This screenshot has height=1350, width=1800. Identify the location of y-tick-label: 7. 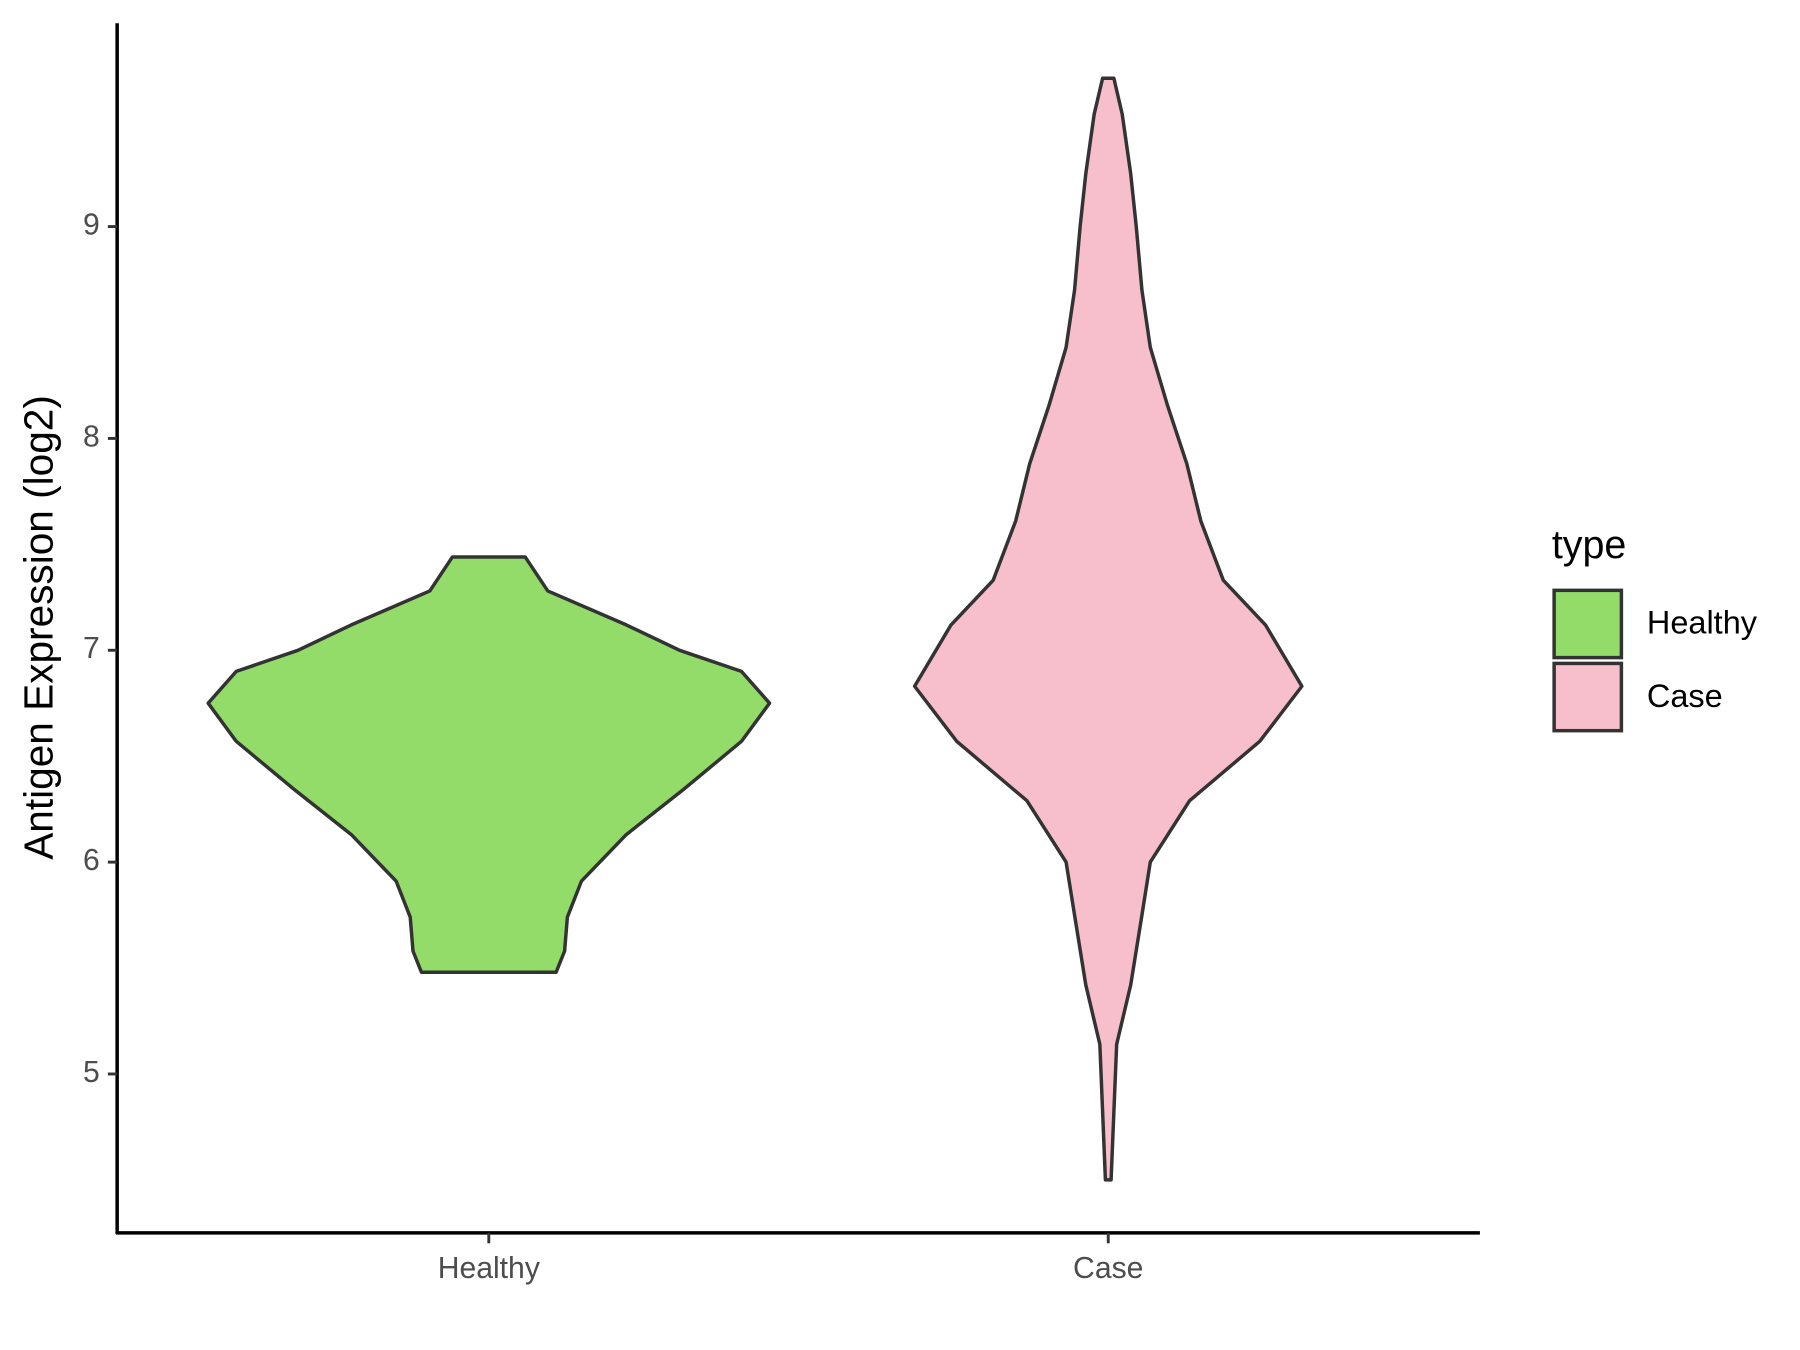
(91, 648).